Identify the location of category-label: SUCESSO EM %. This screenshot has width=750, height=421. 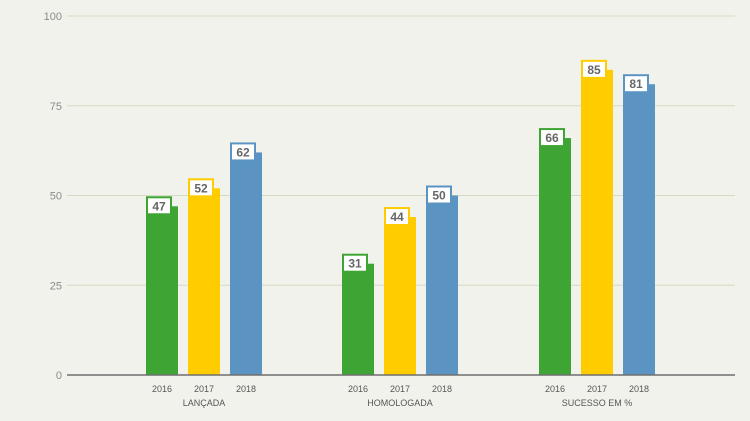
(597, 403).